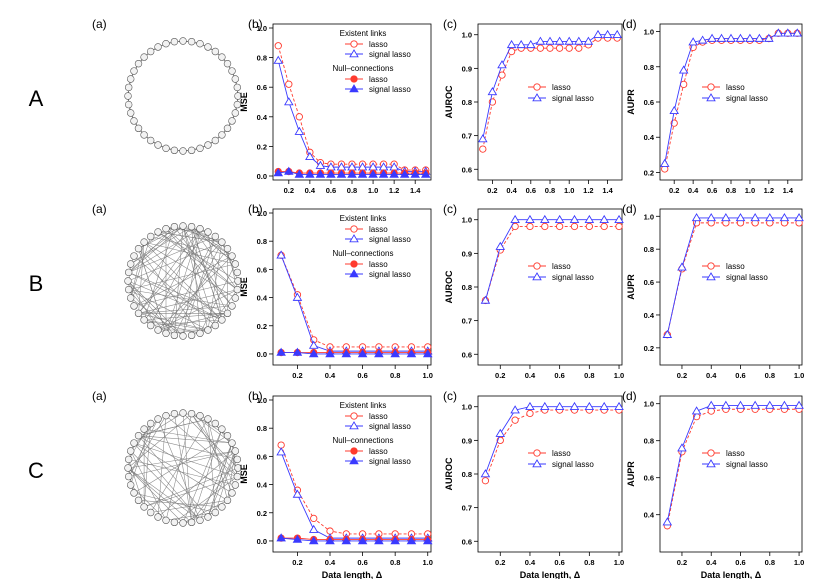 The height and width of the screenshot is (579, 822). Describe the element at coordinates (395, 562) in the screenshot. I see `x-tick-label: 0.8` at that location.